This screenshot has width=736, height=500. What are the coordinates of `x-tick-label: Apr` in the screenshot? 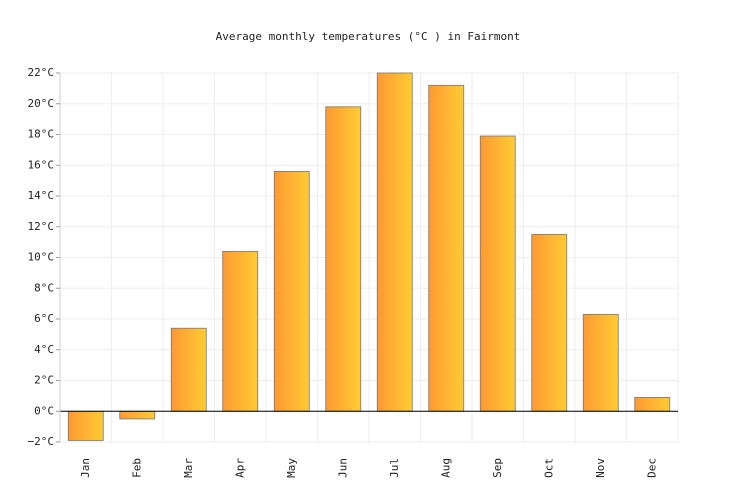 It's located at (239, 468).